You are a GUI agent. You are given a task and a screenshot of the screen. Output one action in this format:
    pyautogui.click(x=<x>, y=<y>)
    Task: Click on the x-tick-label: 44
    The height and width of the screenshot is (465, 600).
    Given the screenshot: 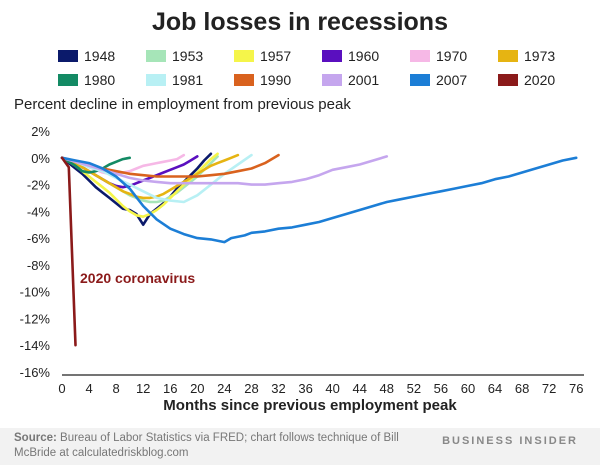 What is the action you would take?
    pyautogui.click(x=359, y=388)
    